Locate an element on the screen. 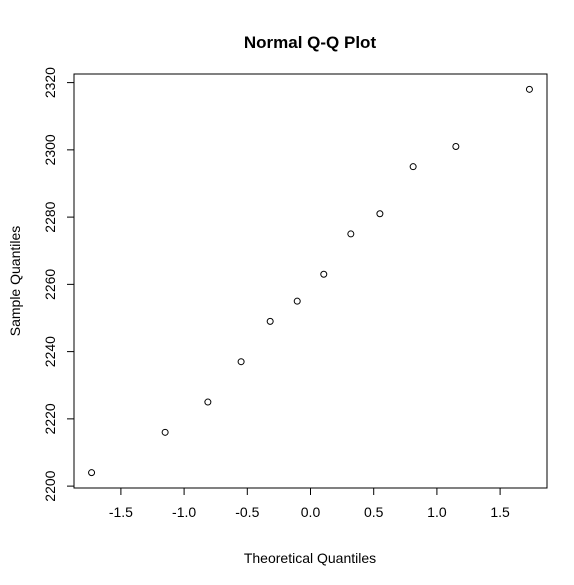  x-tick-label: -0.5 is located at coordinates (247, 512).